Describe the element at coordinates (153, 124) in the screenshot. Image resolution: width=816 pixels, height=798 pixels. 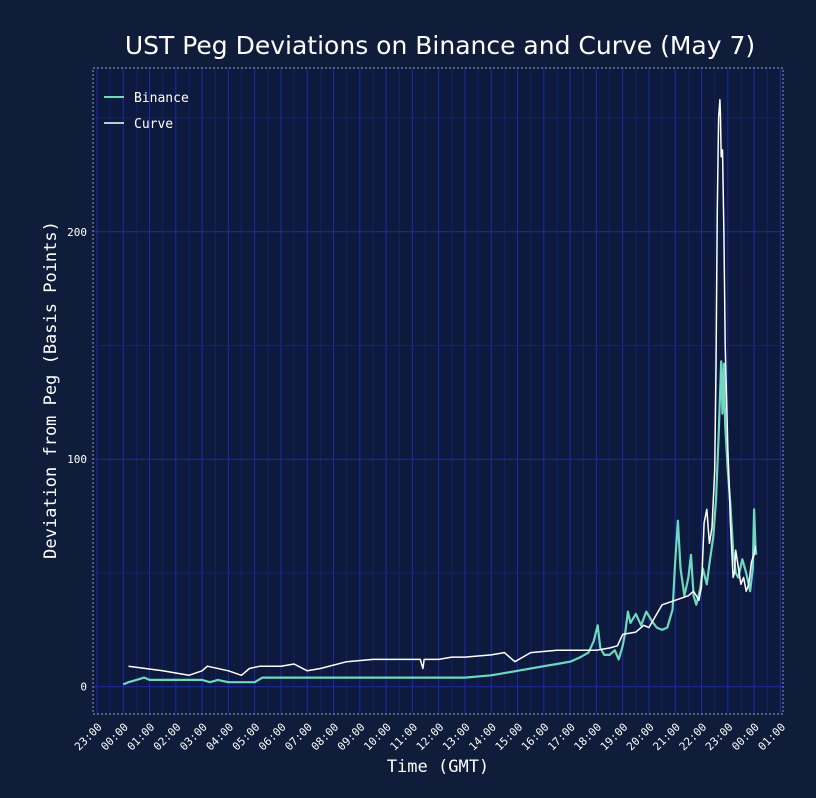
I see `legend-curve-label: Curve` at that location.